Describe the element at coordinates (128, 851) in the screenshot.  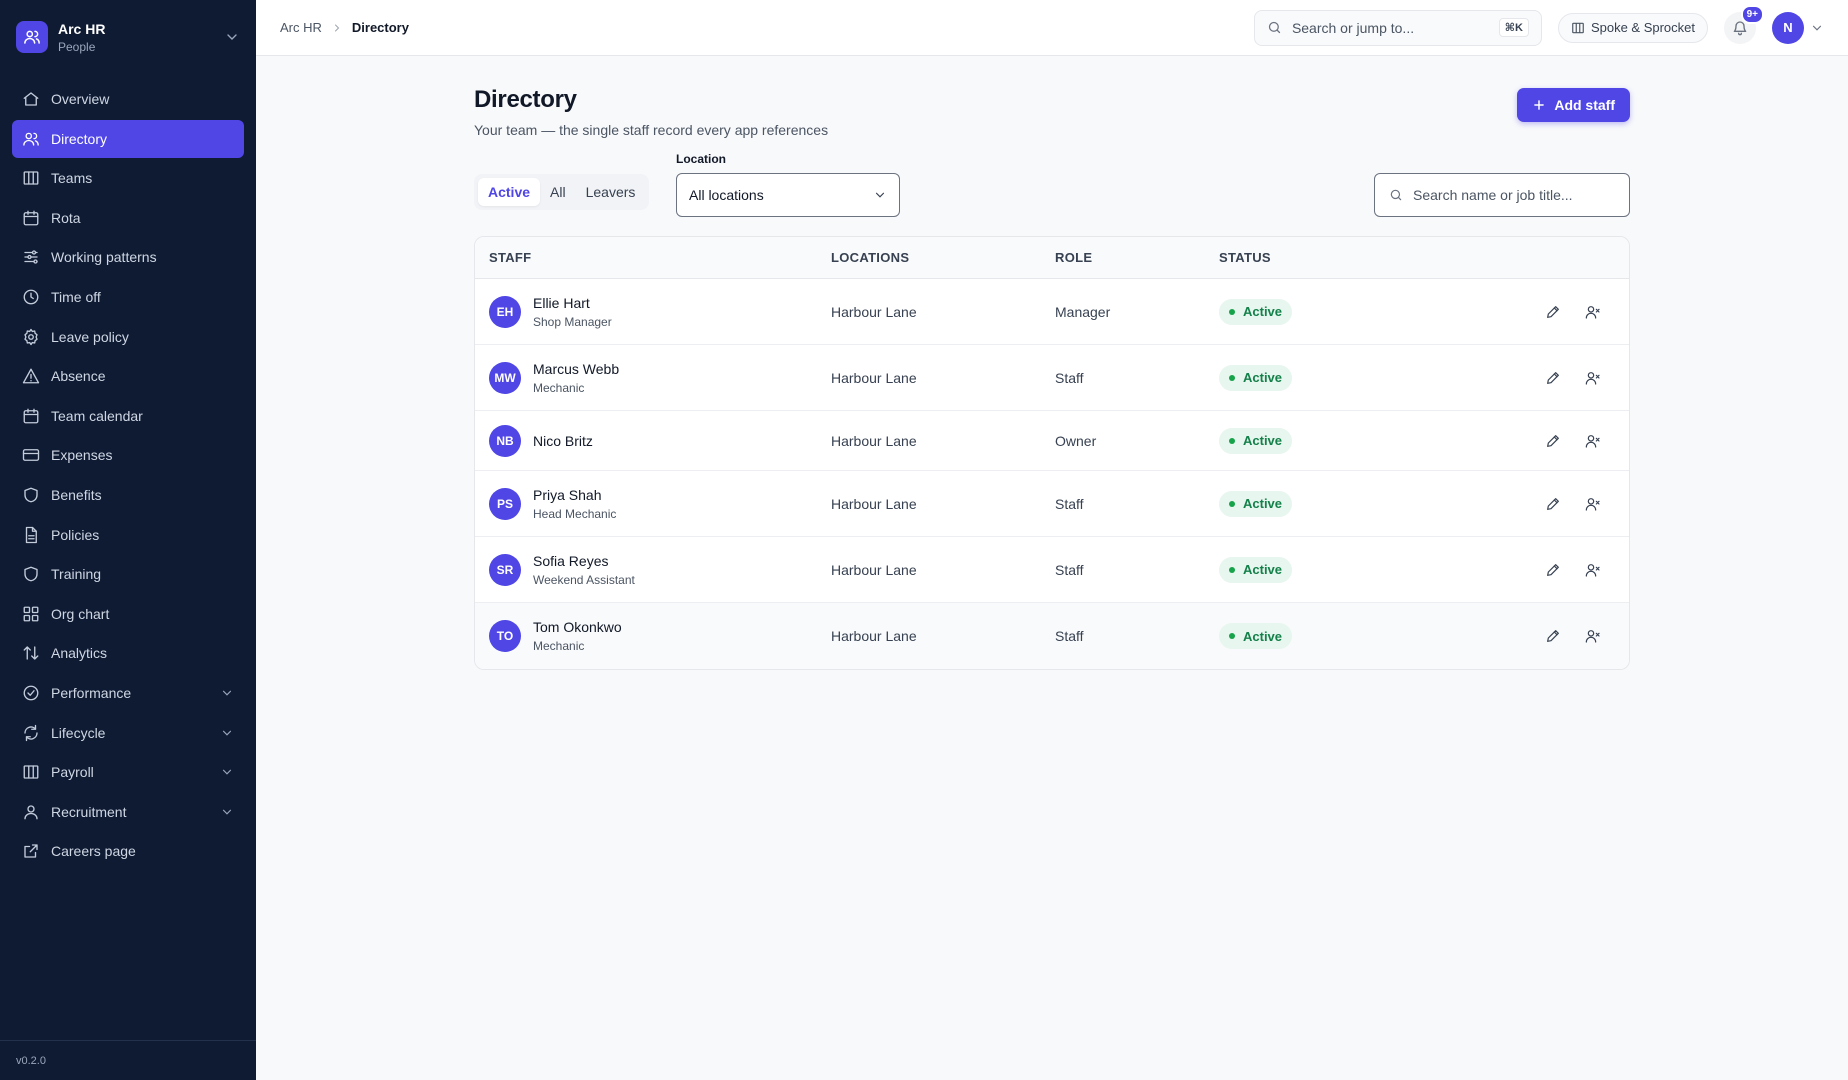
I see `sidebar-item-careers-page: Careers page` at that location.